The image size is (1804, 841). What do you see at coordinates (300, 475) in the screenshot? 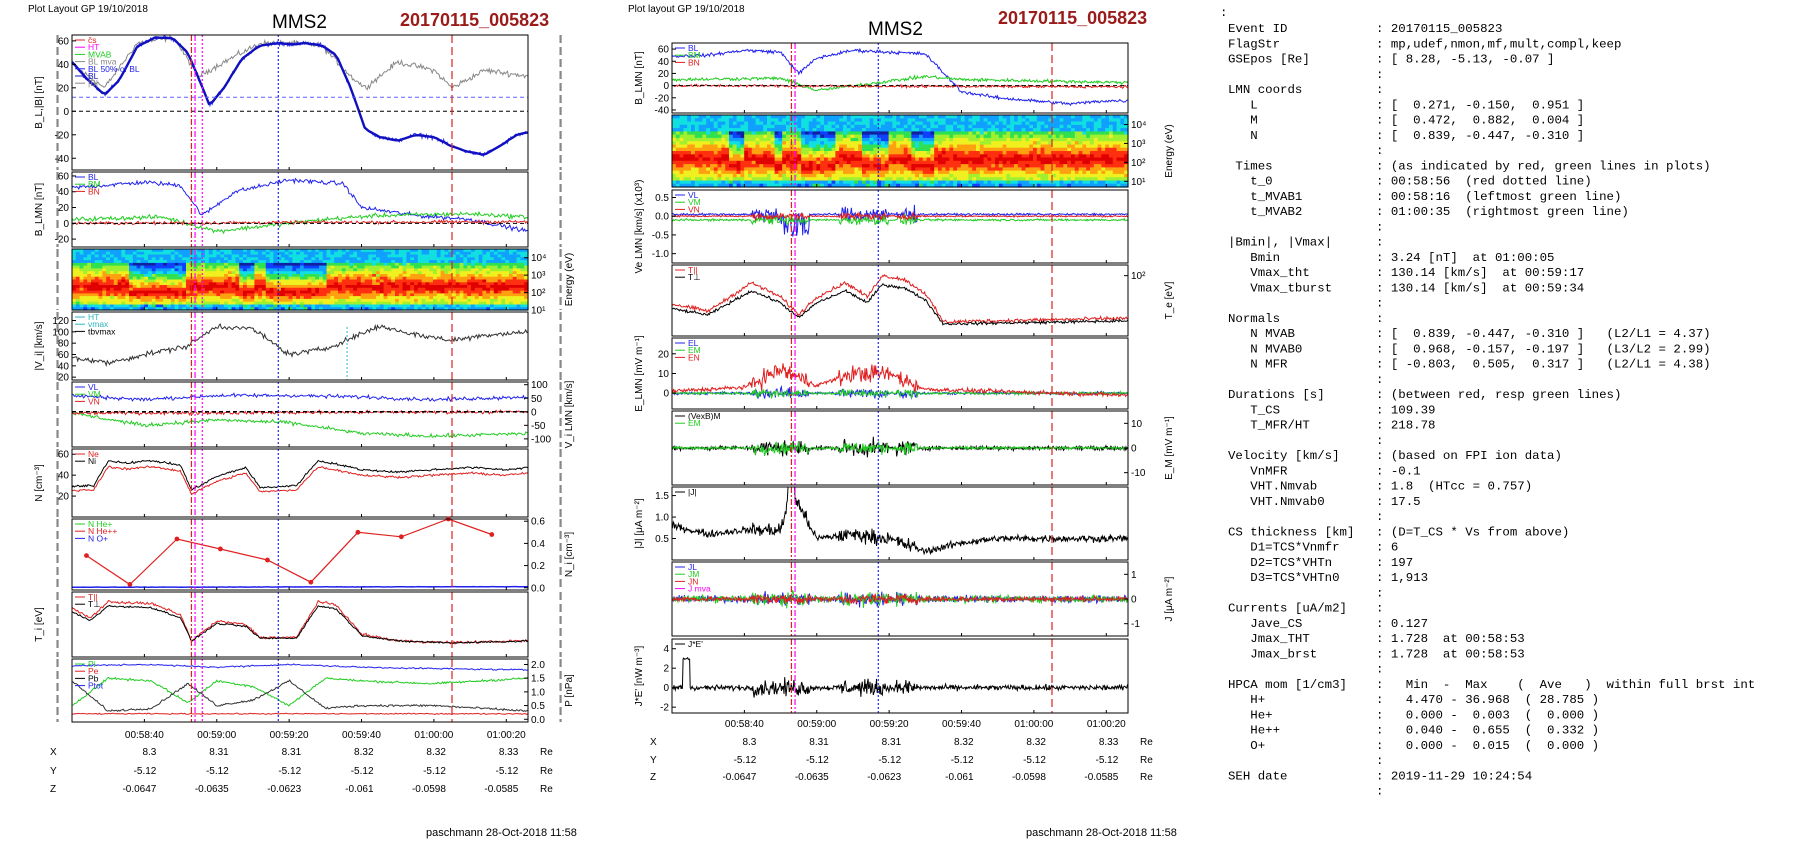
I see `left-Ni-line` at bounding box center [300, 475].